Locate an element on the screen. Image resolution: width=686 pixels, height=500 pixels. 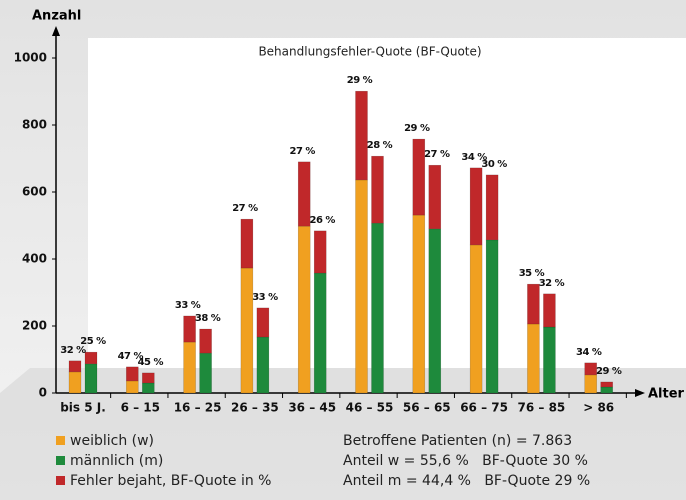
y-tick-label: 0 is located at coordinates (43, 393).